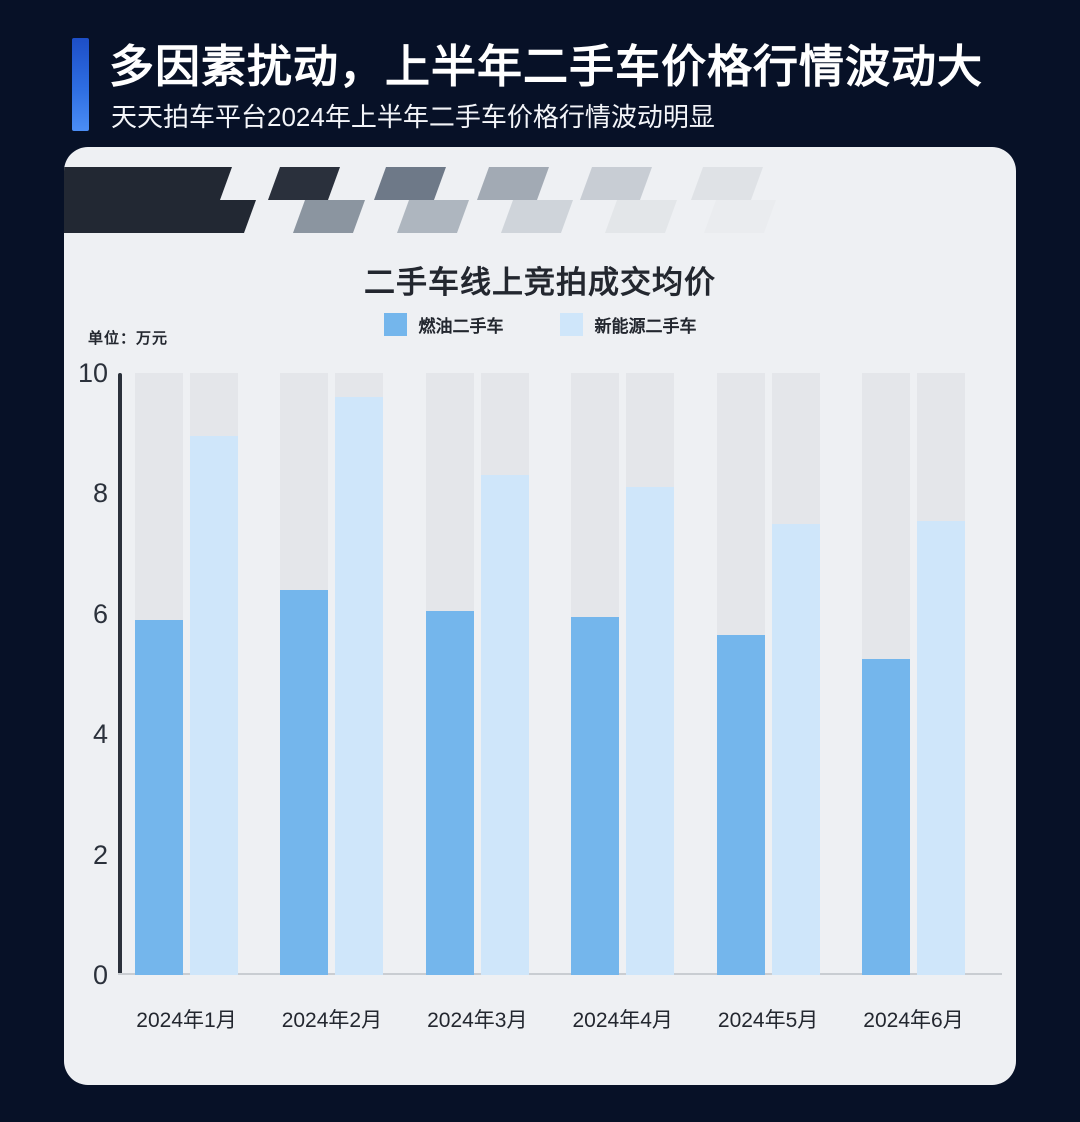  Describe the element at coordinates (100, 854) in the screenshot. I see `y-axis-label: 2` at that location.